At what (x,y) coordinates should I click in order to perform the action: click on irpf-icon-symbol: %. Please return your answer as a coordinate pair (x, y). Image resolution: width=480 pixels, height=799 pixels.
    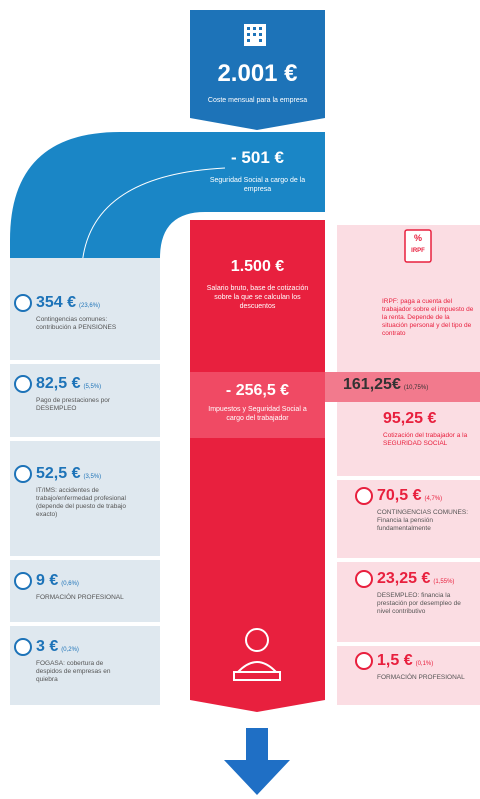
    Looking at the image, I should click on (417, 238).